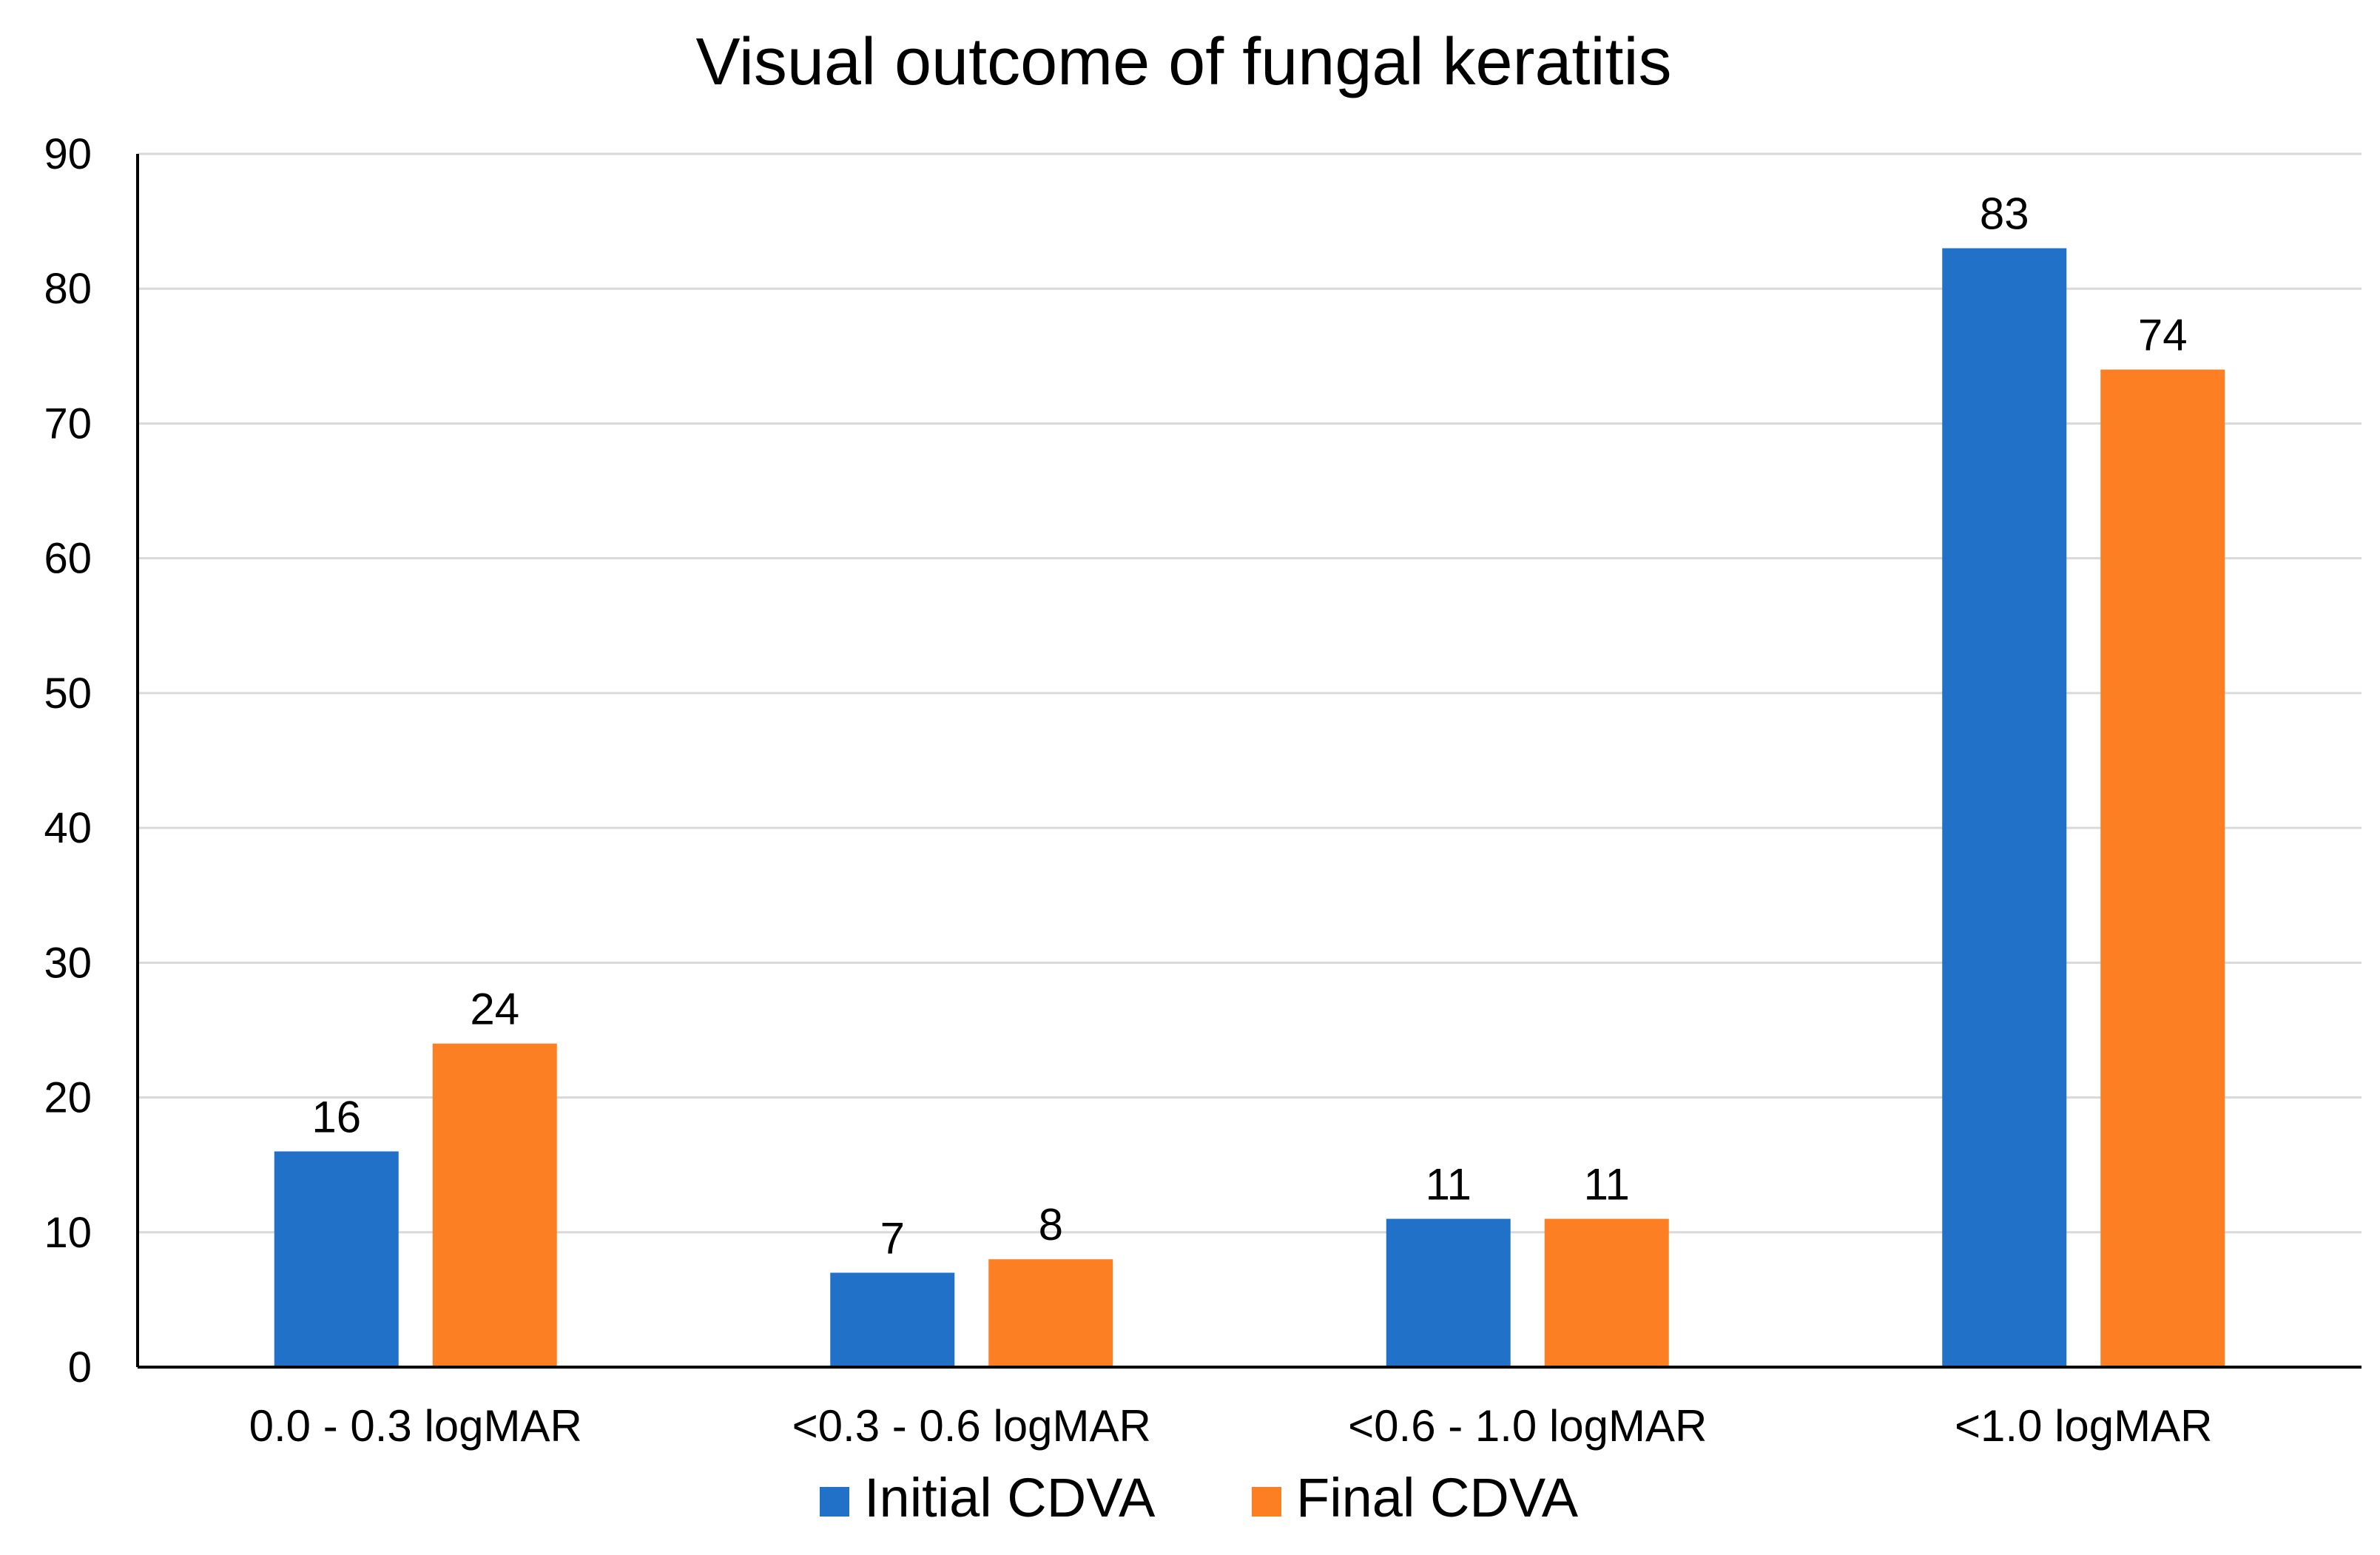  What do you see at coordinates (68, 559) in the screenshot?
I see `y-tick-label: 60` at bounding box center [68, 559].